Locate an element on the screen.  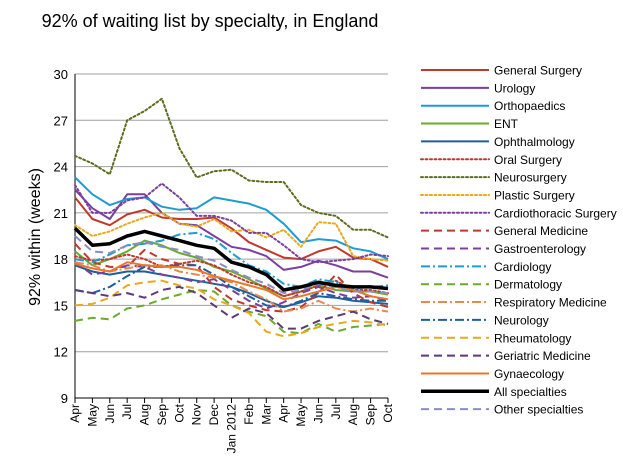
x-tick-label: Feb is located at coordinates (249, 414).